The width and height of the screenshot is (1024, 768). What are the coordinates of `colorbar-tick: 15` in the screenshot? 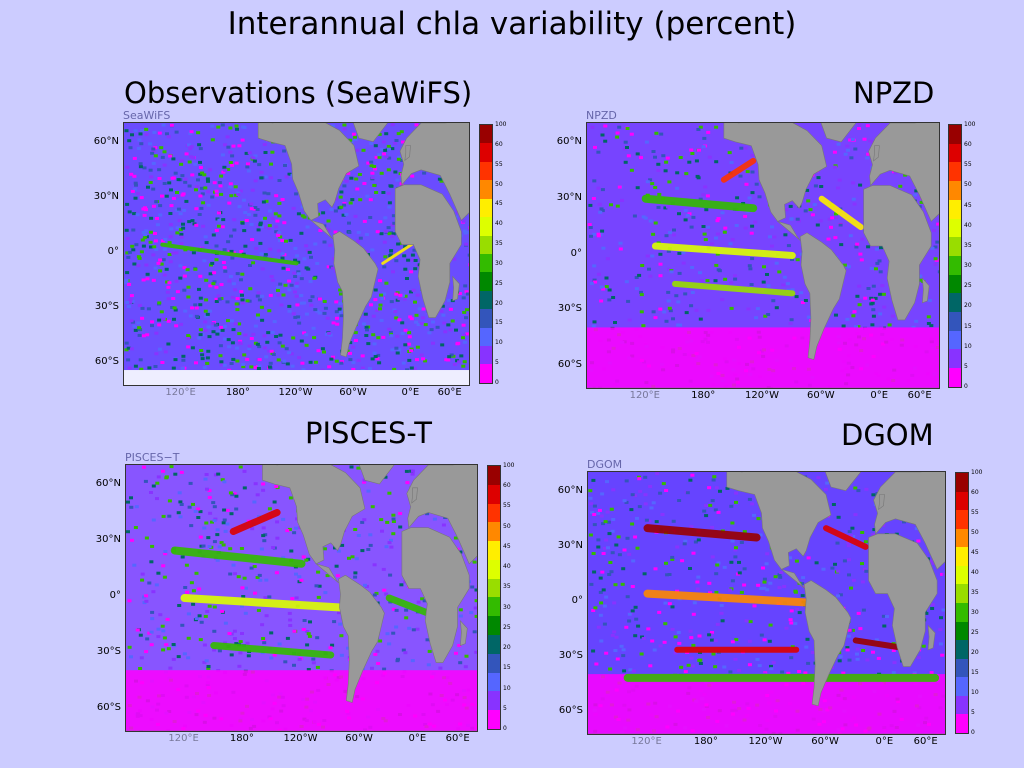 It's located at (968, 326).